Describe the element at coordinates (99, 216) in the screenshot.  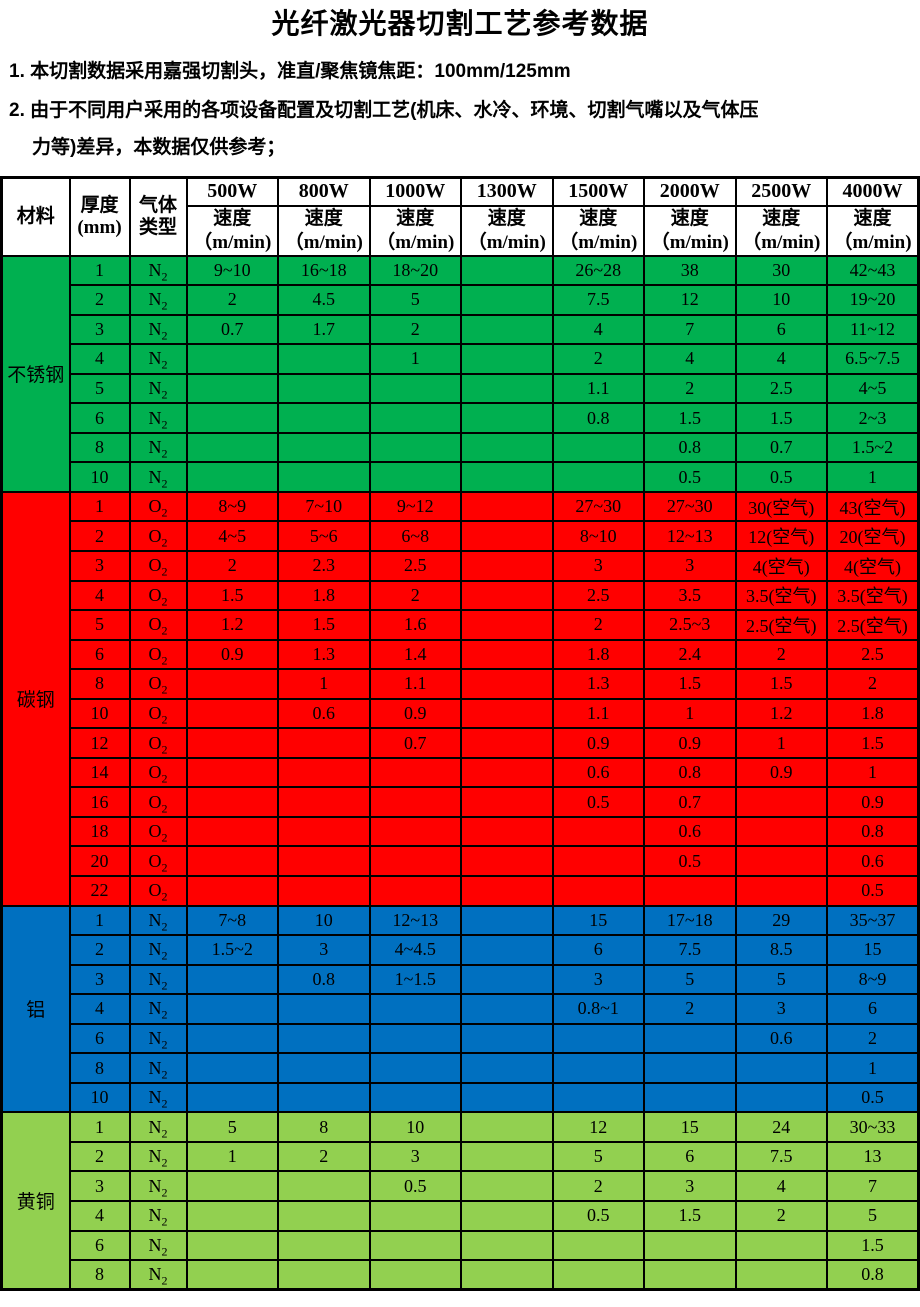
I see `header-thickness: 厚度 (mm)` at that location.